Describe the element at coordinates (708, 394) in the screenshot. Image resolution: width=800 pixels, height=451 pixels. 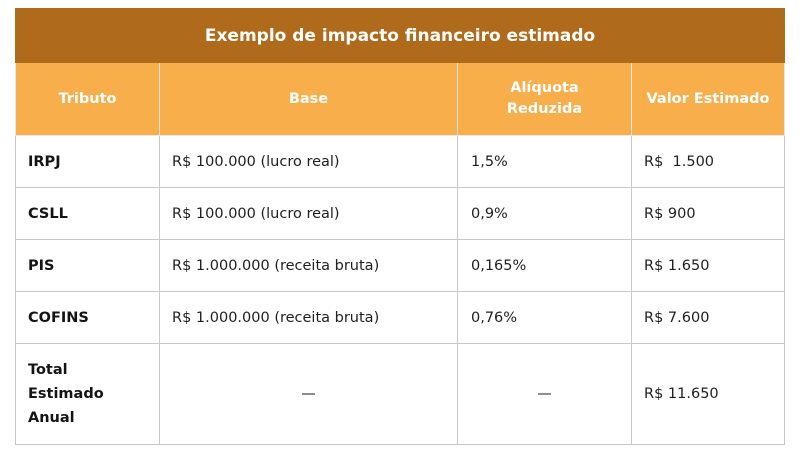
I see `cell-total-valor: R$ 11.650` at that location.